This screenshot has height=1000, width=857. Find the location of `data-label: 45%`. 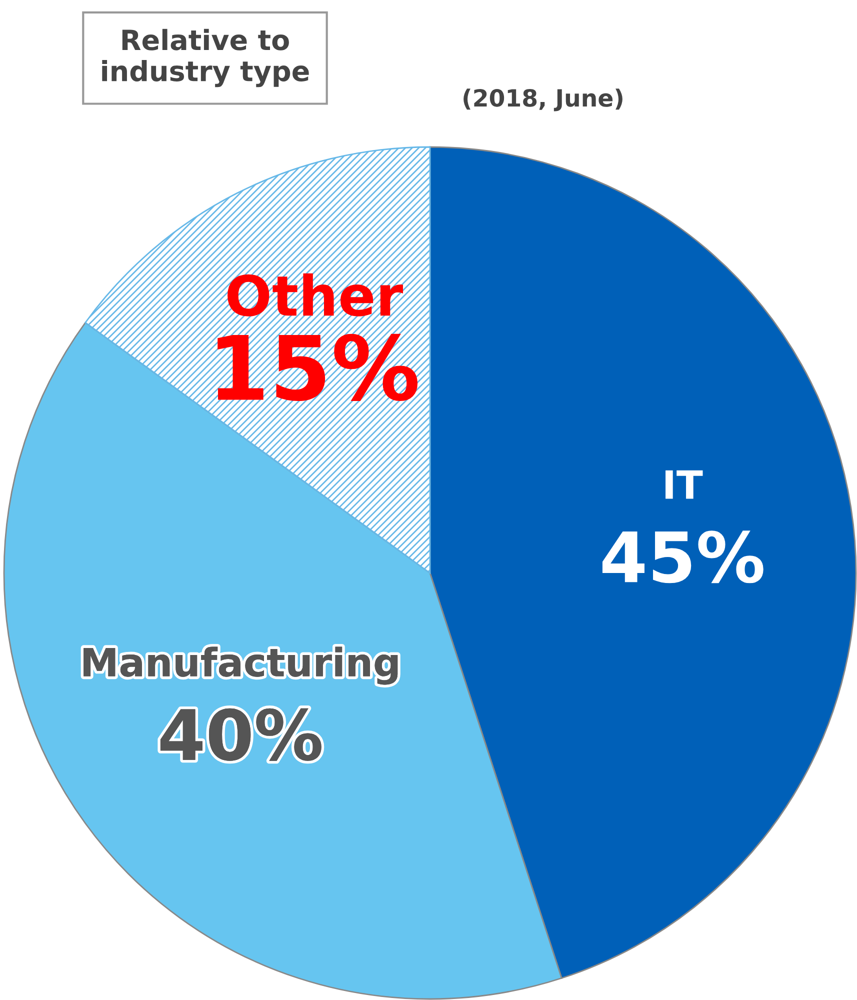

data-label: 45% is located at coordinates (683, 557).